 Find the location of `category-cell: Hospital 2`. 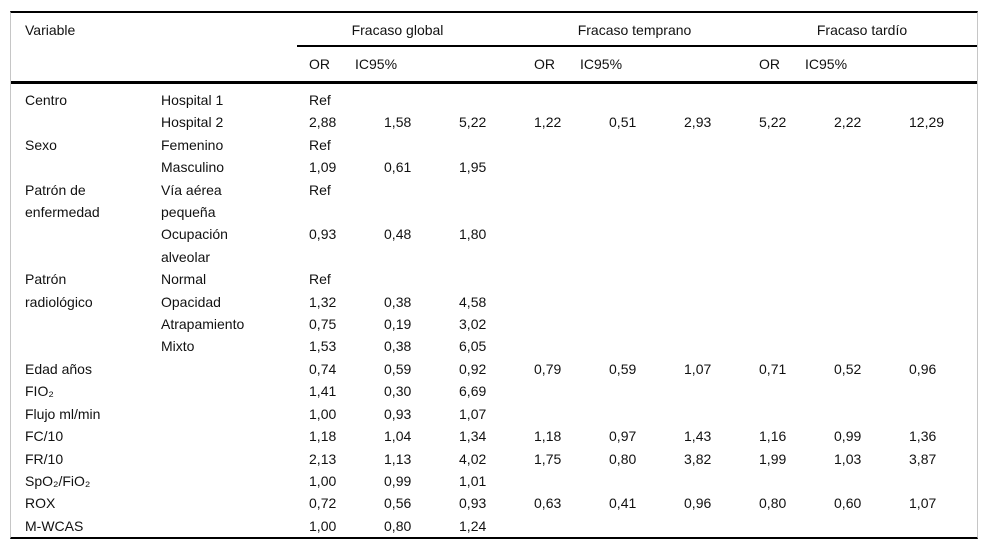

category-cell: Hospital 2 is located at coordinates (192, 122).